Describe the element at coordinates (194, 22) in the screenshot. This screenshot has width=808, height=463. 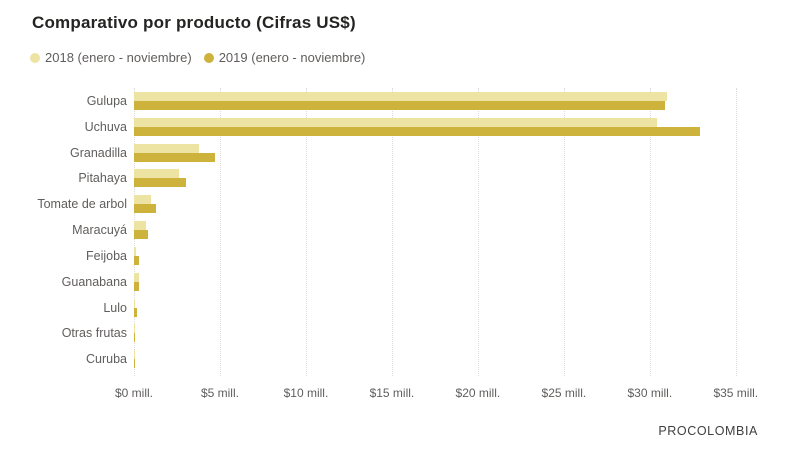
I see `chart-title: Comparativo por producto (Cifras US$)` at that location.